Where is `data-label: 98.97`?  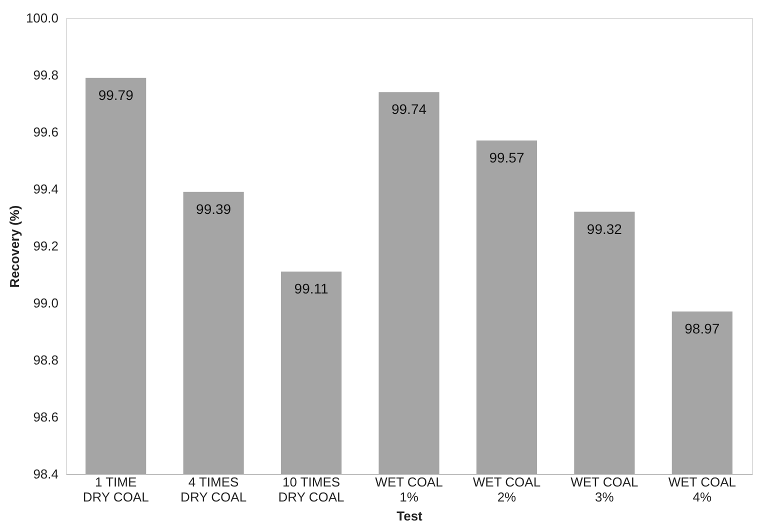
data-label: 98.97 is located at coordinates (702, 328).